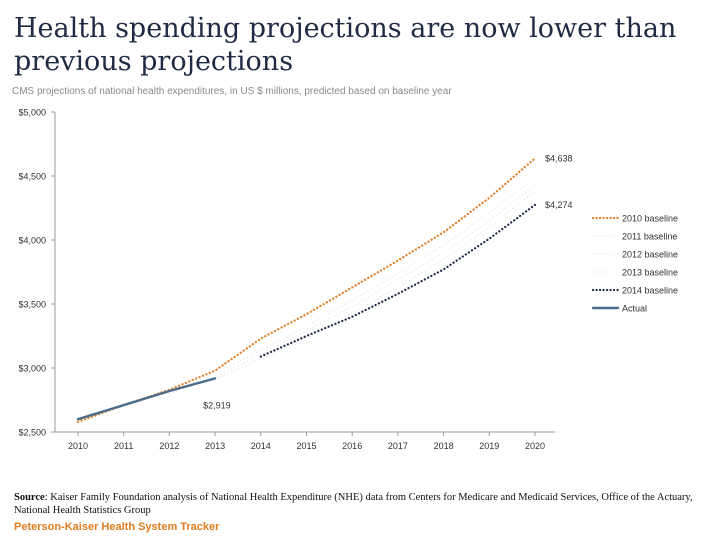 The height and width of the screenshot is (540, 720). I want to click on x-tick-label: 2011, so click(123, 446).